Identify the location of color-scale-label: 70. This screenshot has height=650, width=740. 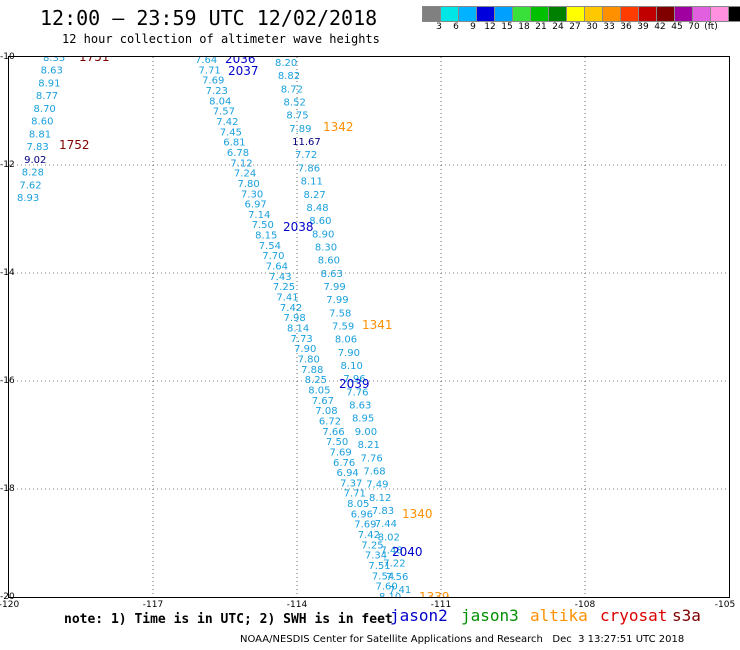
(694, 27).